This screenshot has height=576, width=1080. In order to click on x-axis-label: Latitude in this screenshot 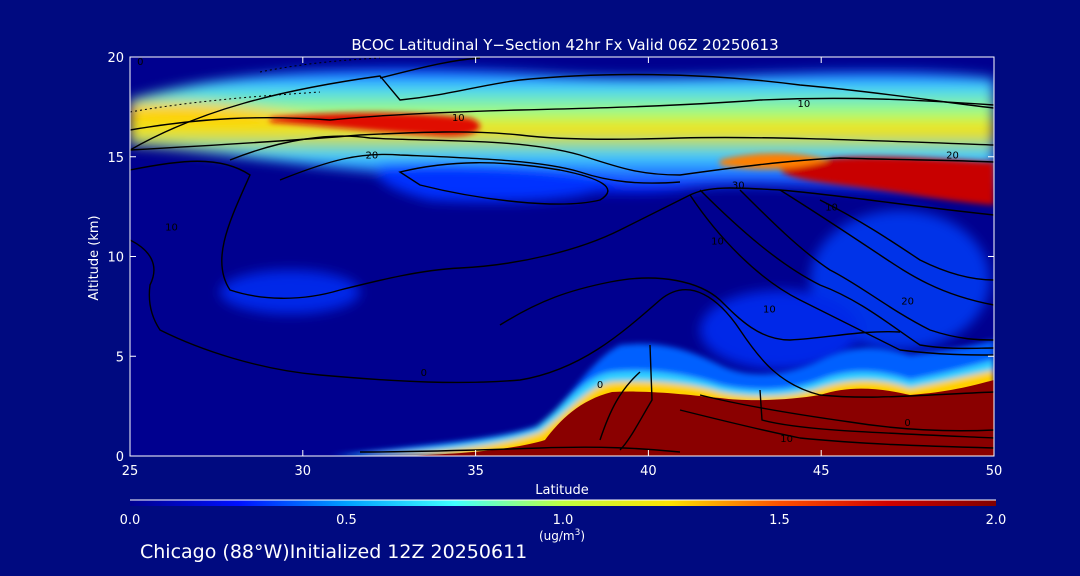, I will do `click(562, 490)`.